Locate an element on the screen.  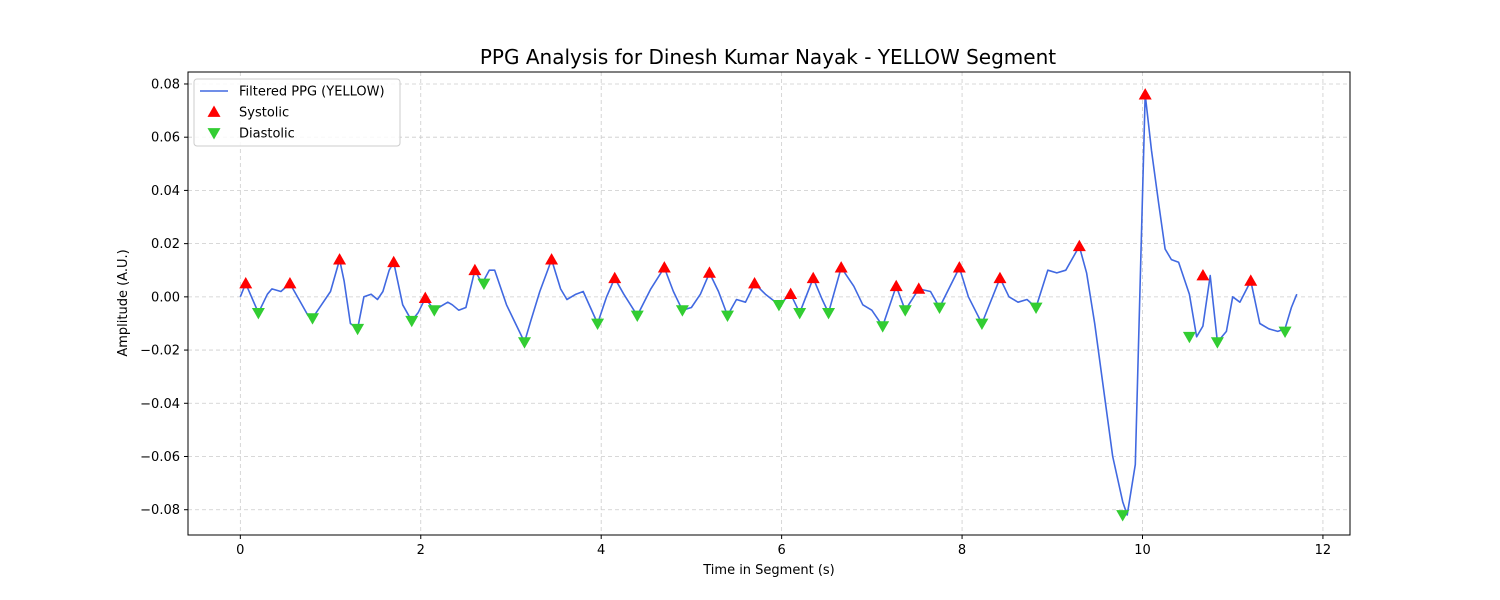
x-tick-label: 8 is located at coordinates (962, 550).